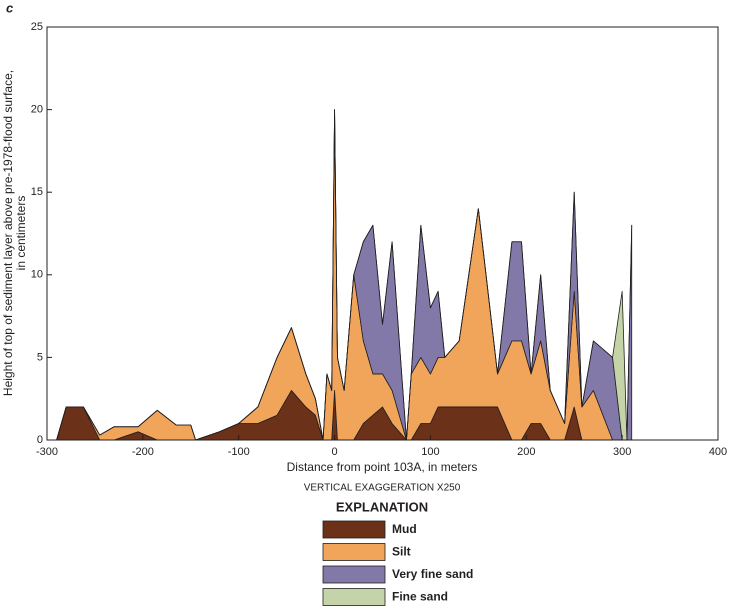 The image size is (730, 607). Describe the element at coordinates (143, 452) in the screenshot. I see `x-tick-label: -200` at that location.